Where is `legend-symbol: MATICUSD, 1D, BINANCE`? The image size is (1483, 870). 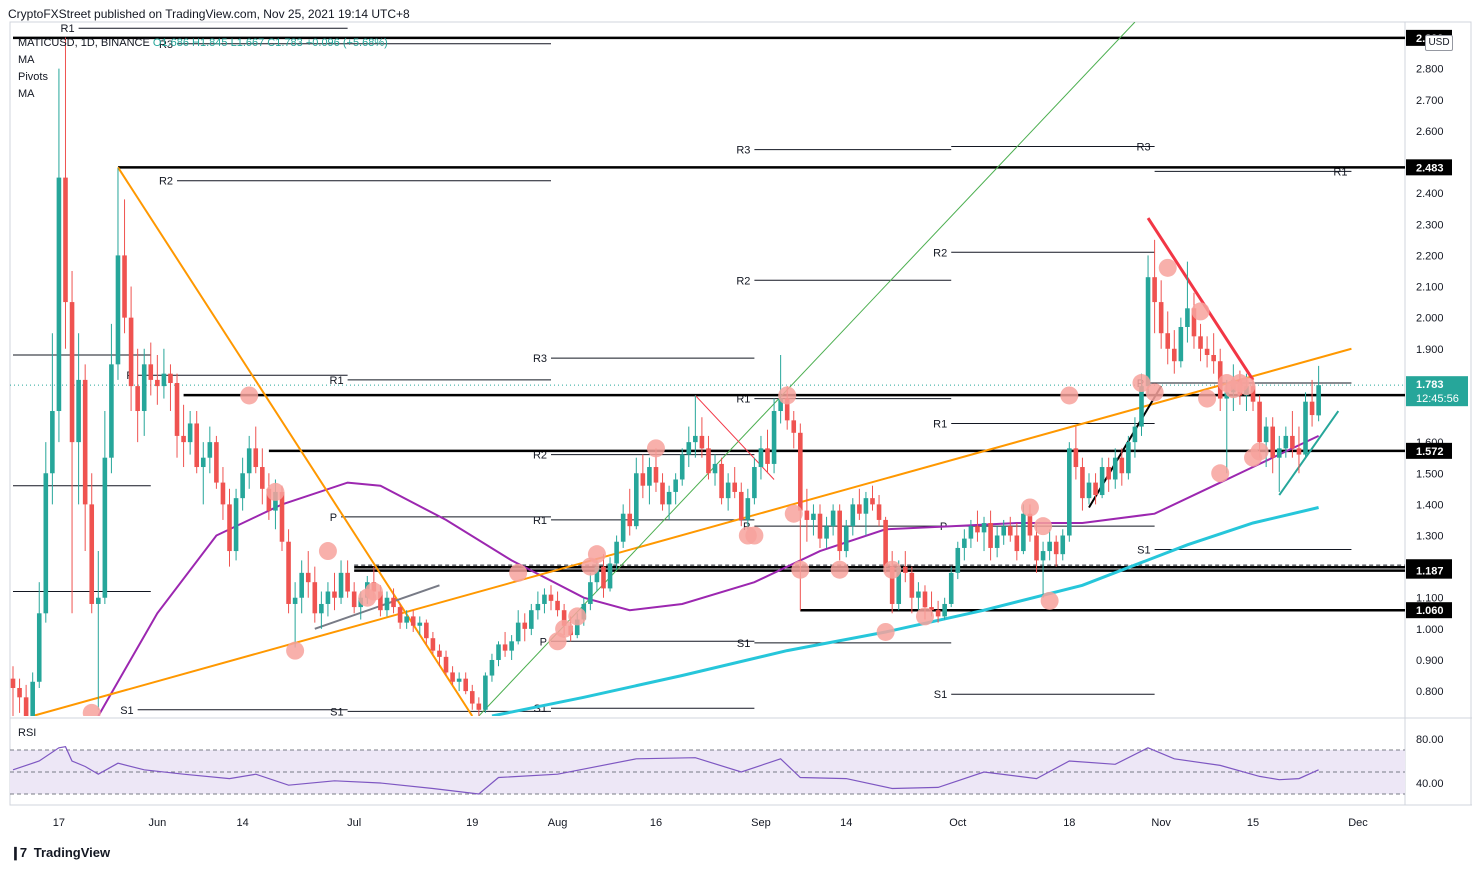 legend-symbol: MATICUSD, 1D, BINANCE is located at coordinates (84, 43).